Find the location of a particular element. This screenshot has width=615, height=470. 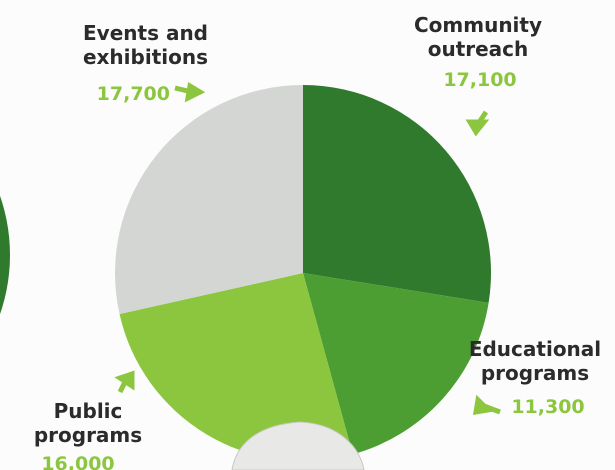

label-line: Educational is located at coordinates (535, 349).